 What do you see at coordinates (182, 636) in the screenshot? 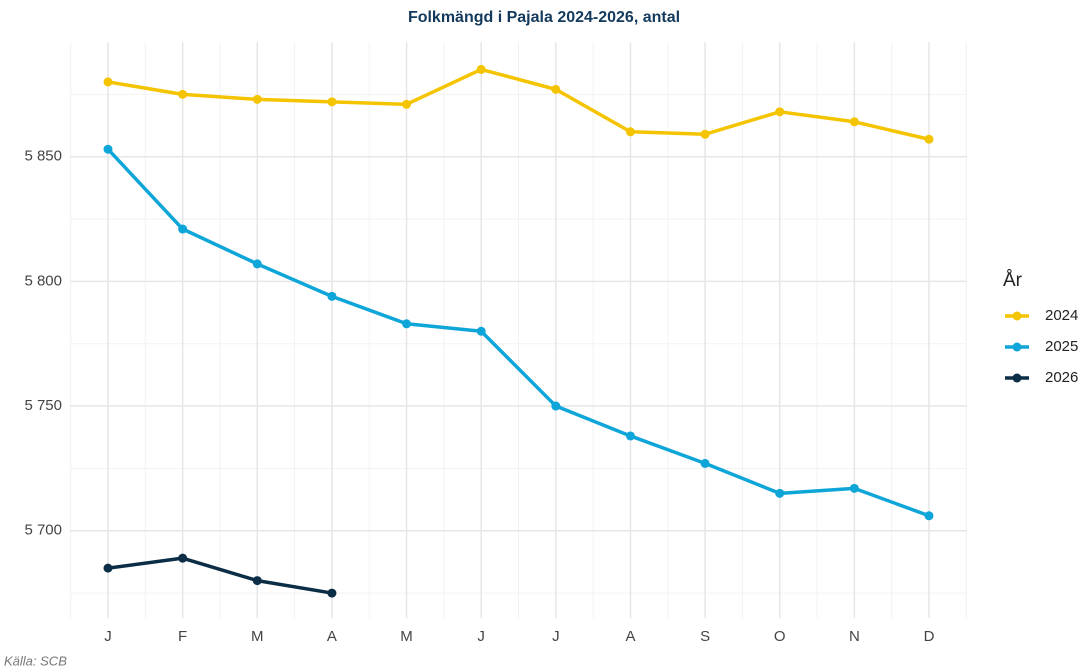
I see `x-tick-label: F` at bounding box center [182, 636].